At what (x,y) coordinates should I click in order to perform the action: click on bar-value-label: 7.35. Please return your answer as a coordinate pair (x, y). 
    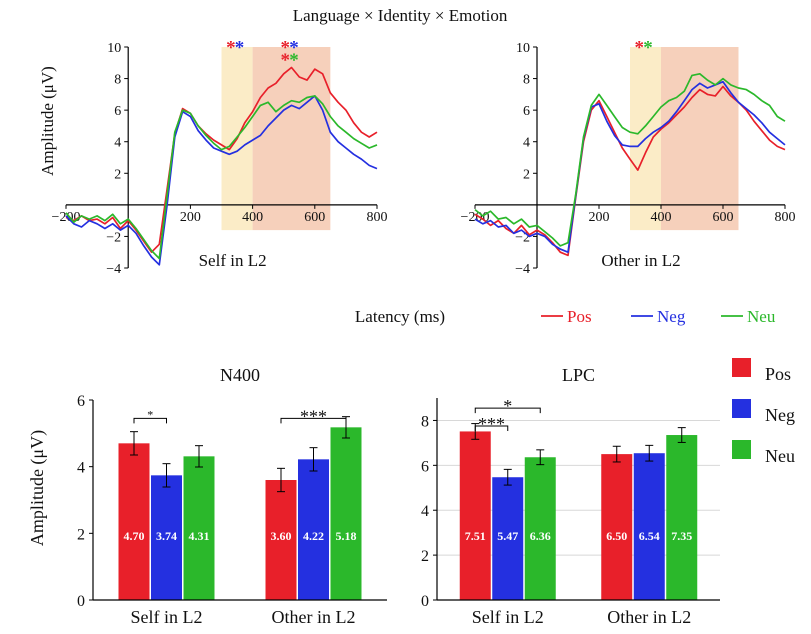
    Looking at the image, I should click on (681, 536).